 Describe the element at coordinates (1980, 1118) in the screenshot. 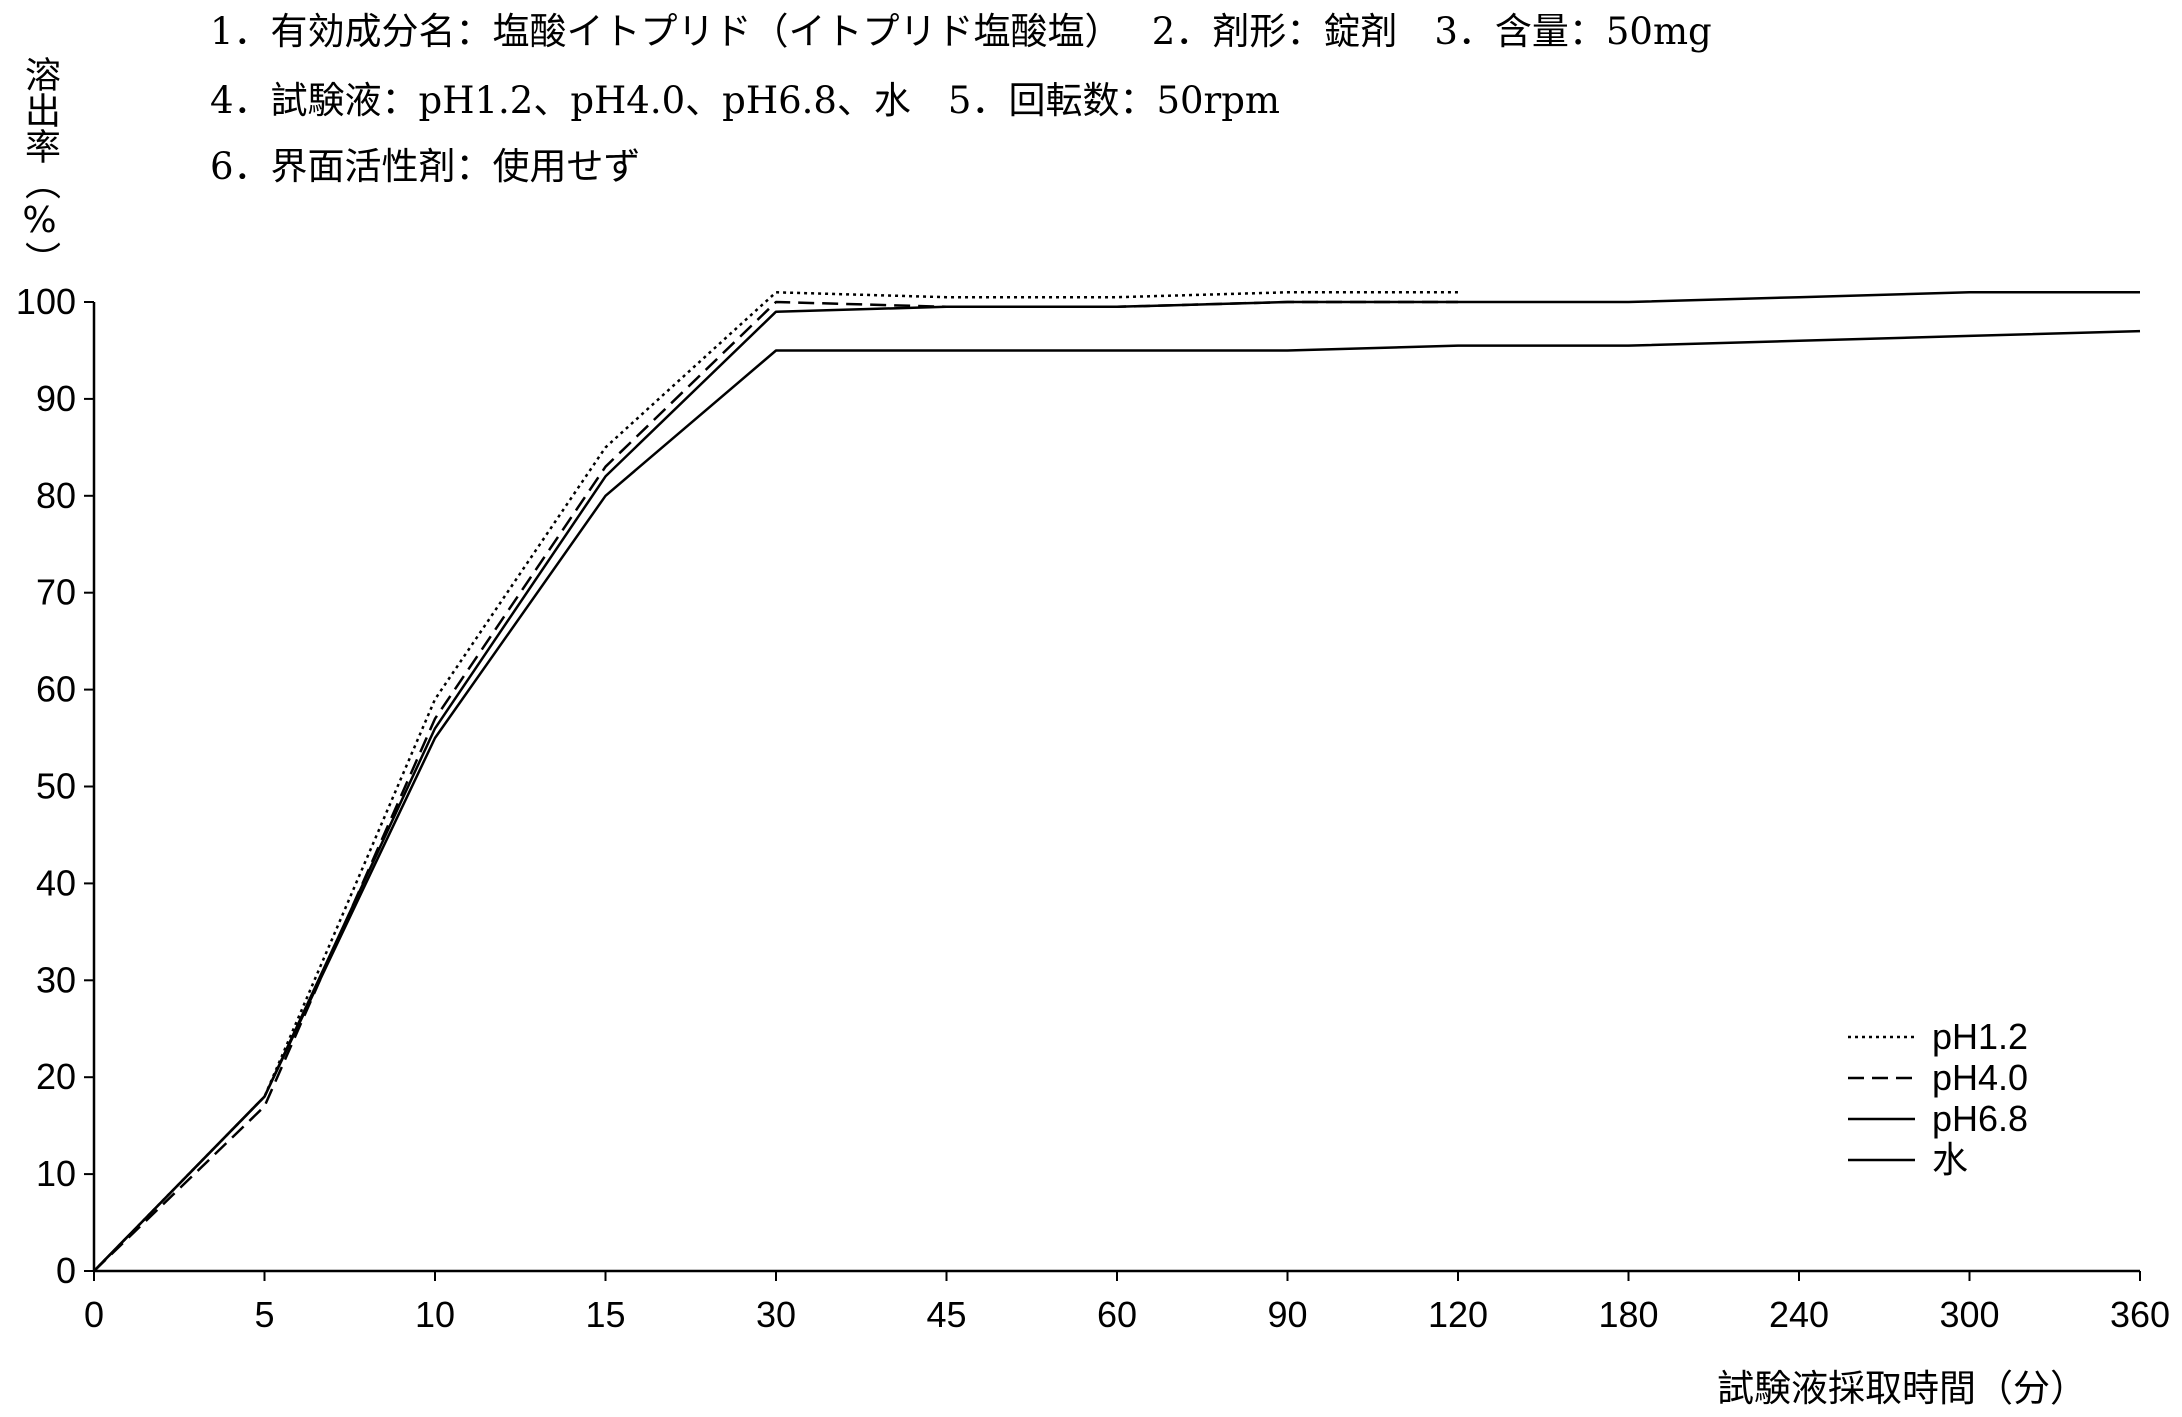

I see `legend-label-2: pH6.8` at that location.